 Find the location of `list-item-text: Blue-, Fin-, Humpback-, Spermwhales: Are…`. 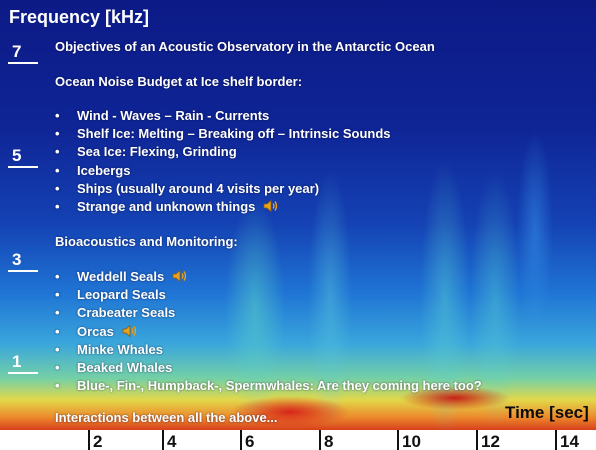

list-item-text: Blue-, Fin-, Humpback-, Spermwhales: Are… is located at coordinates (279, 386).